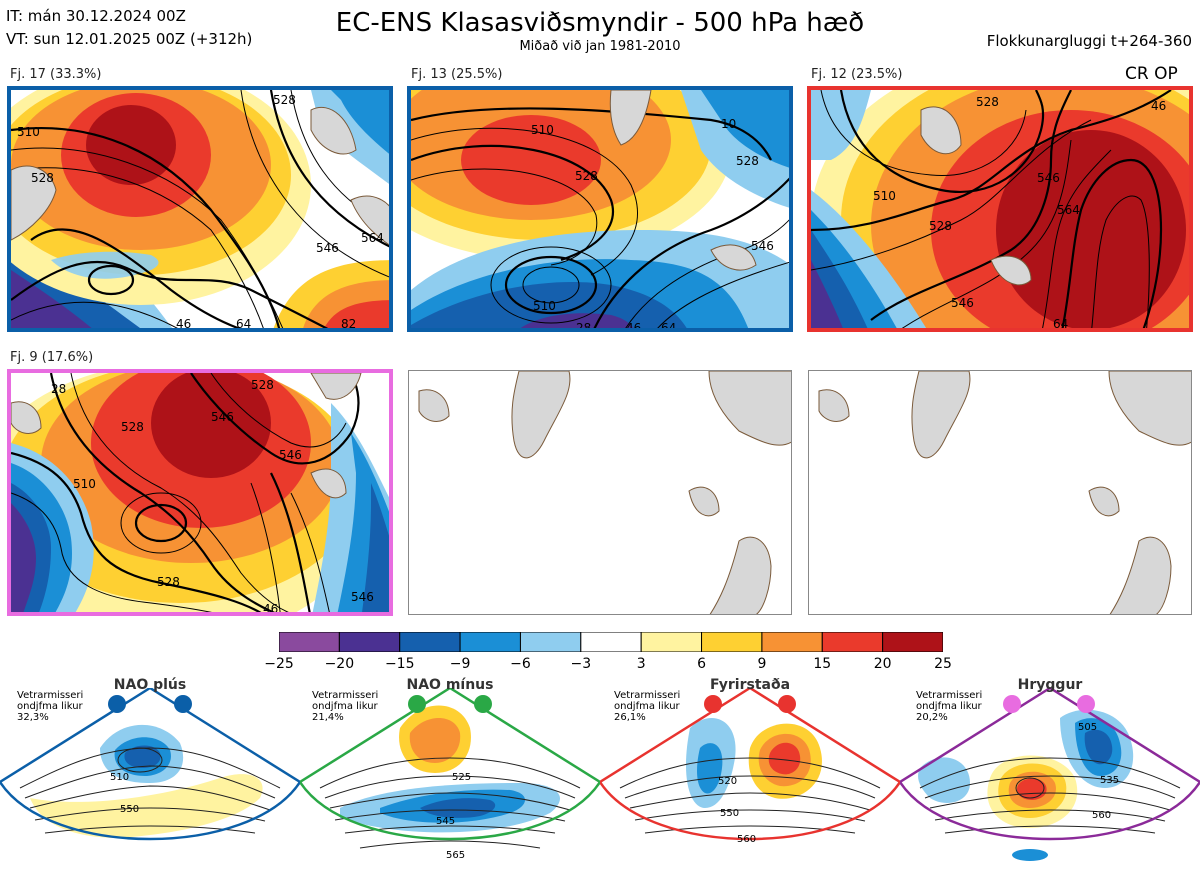 This screenshot has width=1200, height=871. I want to click on colorbar, so click(611, 642).